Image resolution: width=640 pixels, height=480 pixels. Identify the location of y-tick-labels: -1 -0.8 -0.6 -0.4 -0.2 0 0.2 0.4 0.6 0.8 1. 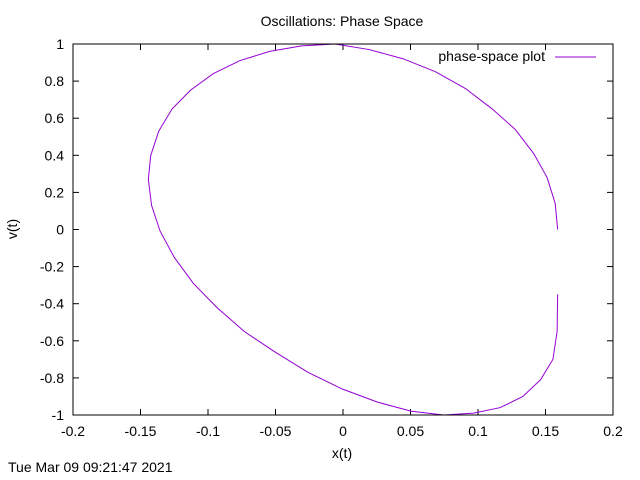
(52, 229).